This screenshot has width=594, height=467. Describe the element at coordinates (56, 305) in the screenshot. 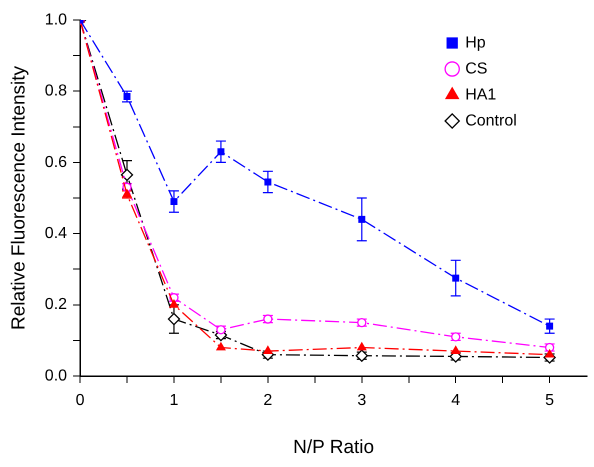

I see `y-tick-label: 0.2` at that location.